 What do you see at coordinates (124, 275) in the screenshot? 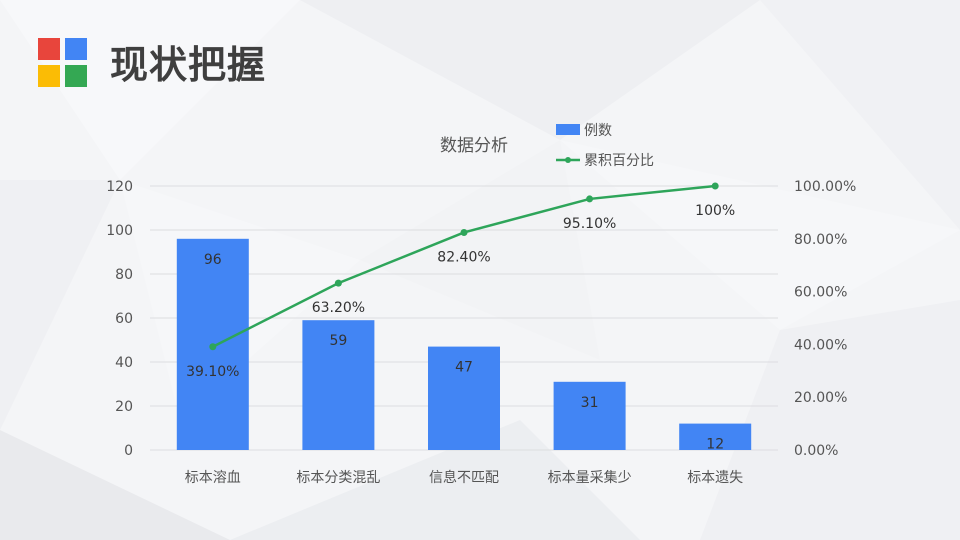
I see `left-axis-tick-label: 80` at bounding box center [124, 275].